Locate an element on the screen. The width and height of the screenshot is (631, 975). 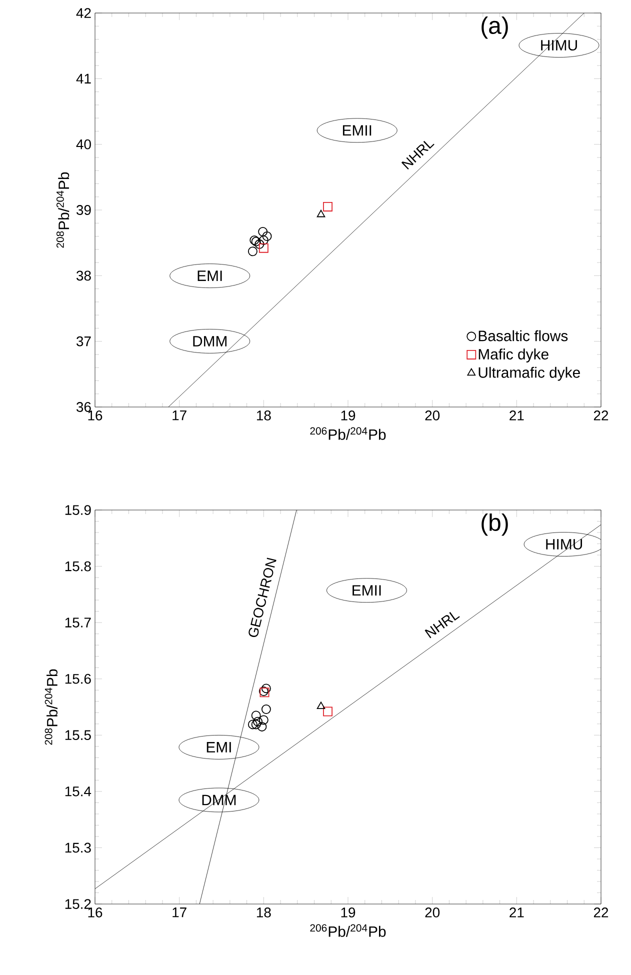
y-tick-label: 15.6 is located at coordinates (78, 679).